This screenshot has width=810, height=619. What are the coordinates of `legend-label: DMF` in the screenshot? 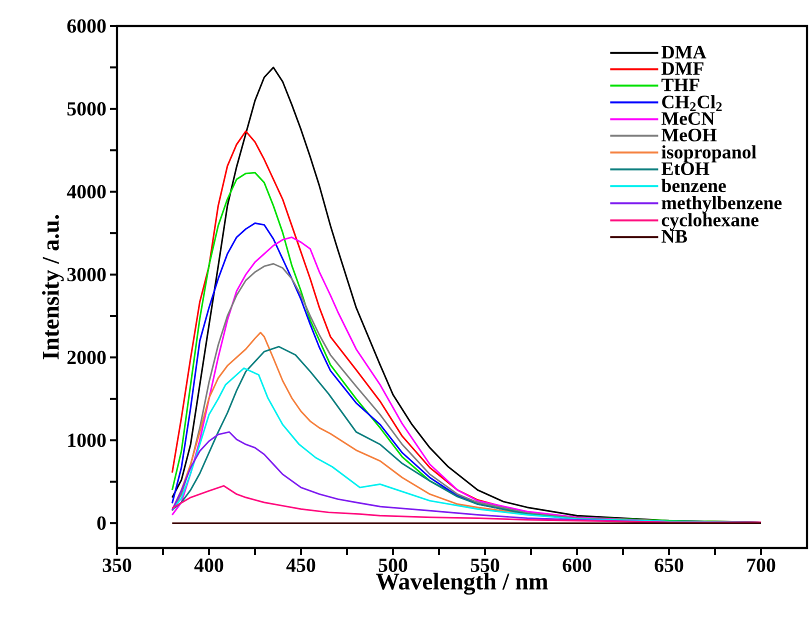 It's located at (683, 68).